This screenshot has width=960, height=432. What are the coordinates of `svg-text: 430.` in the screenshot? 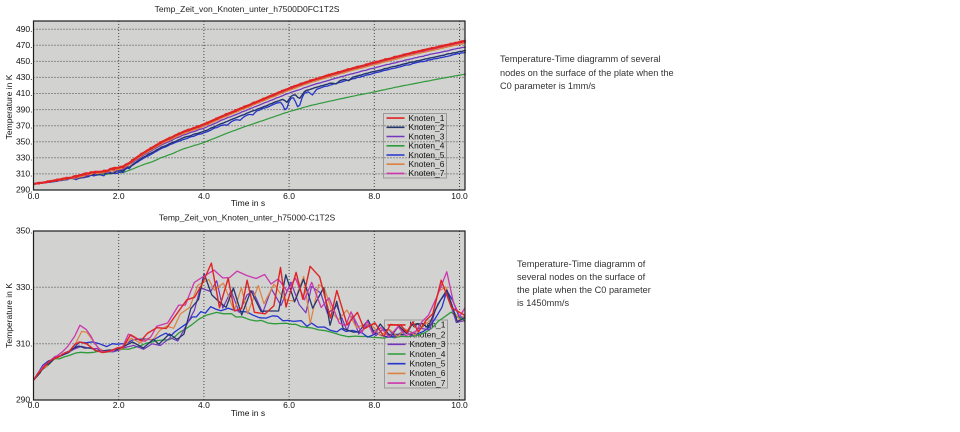 It's located at (24, 77).